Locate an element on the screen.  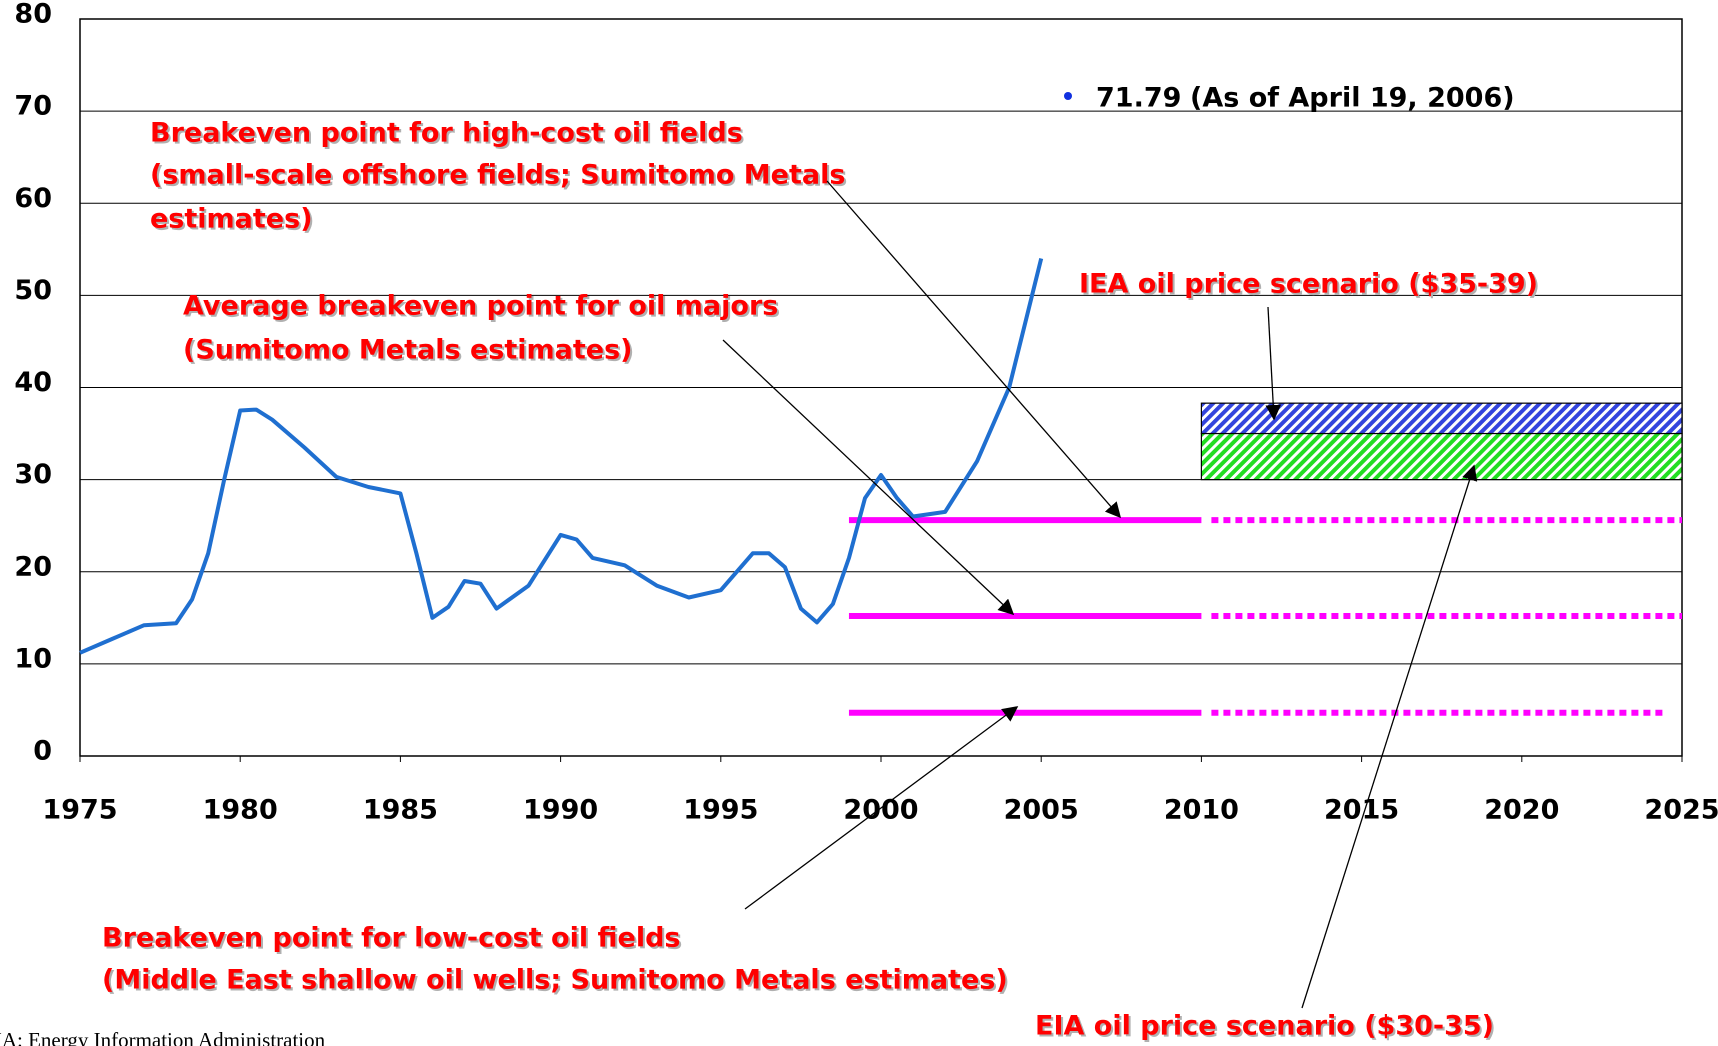
y-tick-label: 0 is located at coordinates (42, 751).